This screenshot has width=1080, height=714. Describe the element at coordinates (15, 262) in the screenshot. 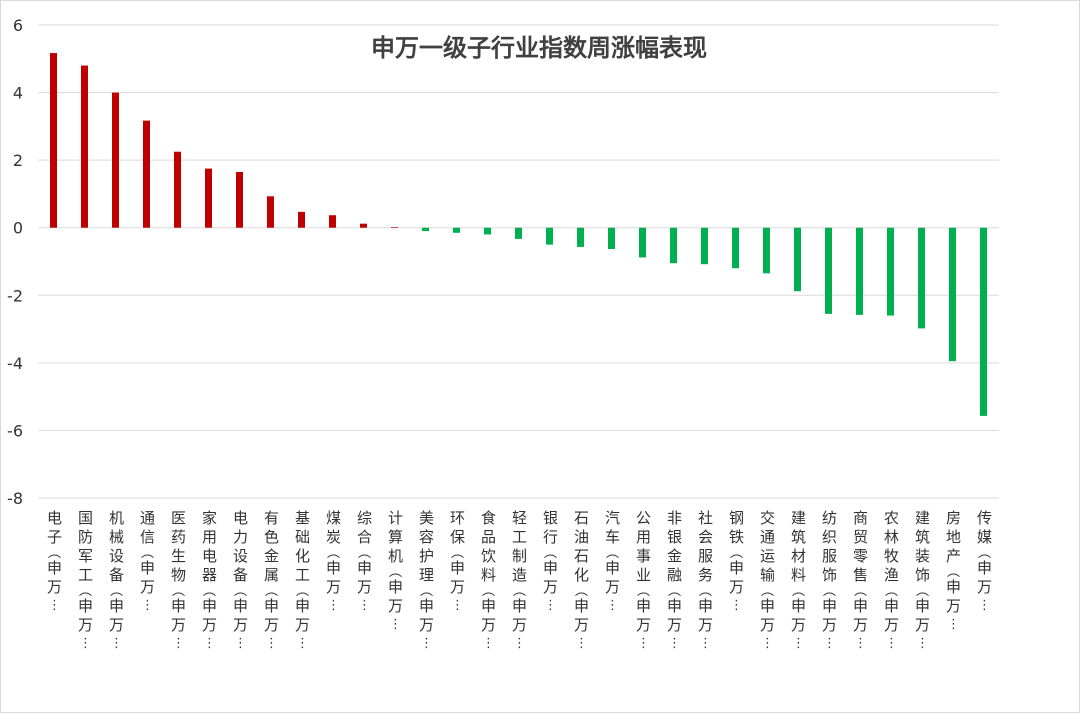

I see `y-axis-ticks: 6 4 2 0 -2 -4 -6 -8` at that location.